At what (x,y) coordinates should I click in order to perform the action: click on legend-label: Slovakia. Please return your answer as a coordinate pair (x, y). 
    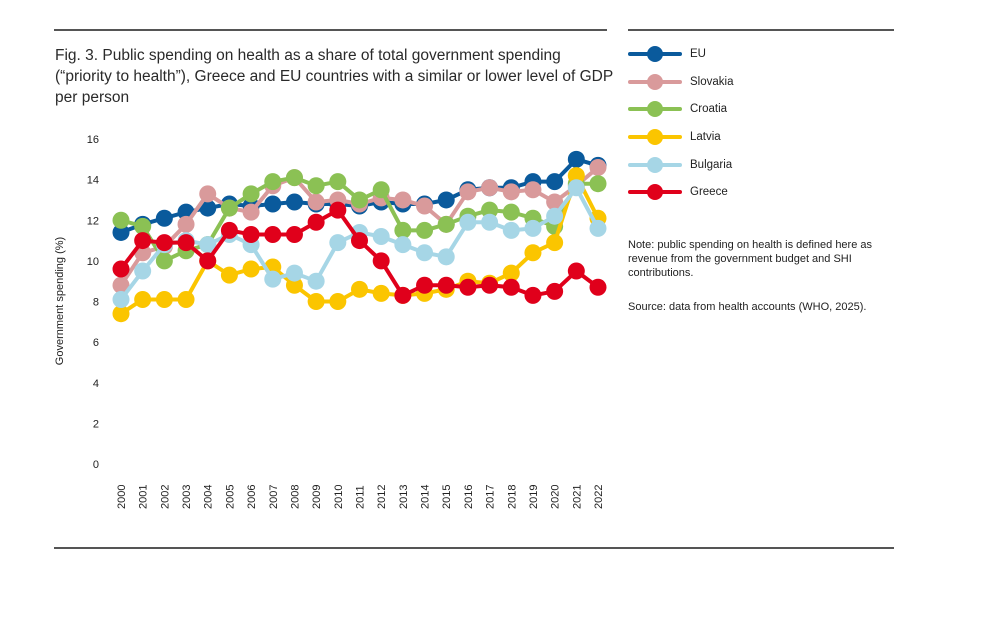
    Looking at the image, I should click on (712, 81).